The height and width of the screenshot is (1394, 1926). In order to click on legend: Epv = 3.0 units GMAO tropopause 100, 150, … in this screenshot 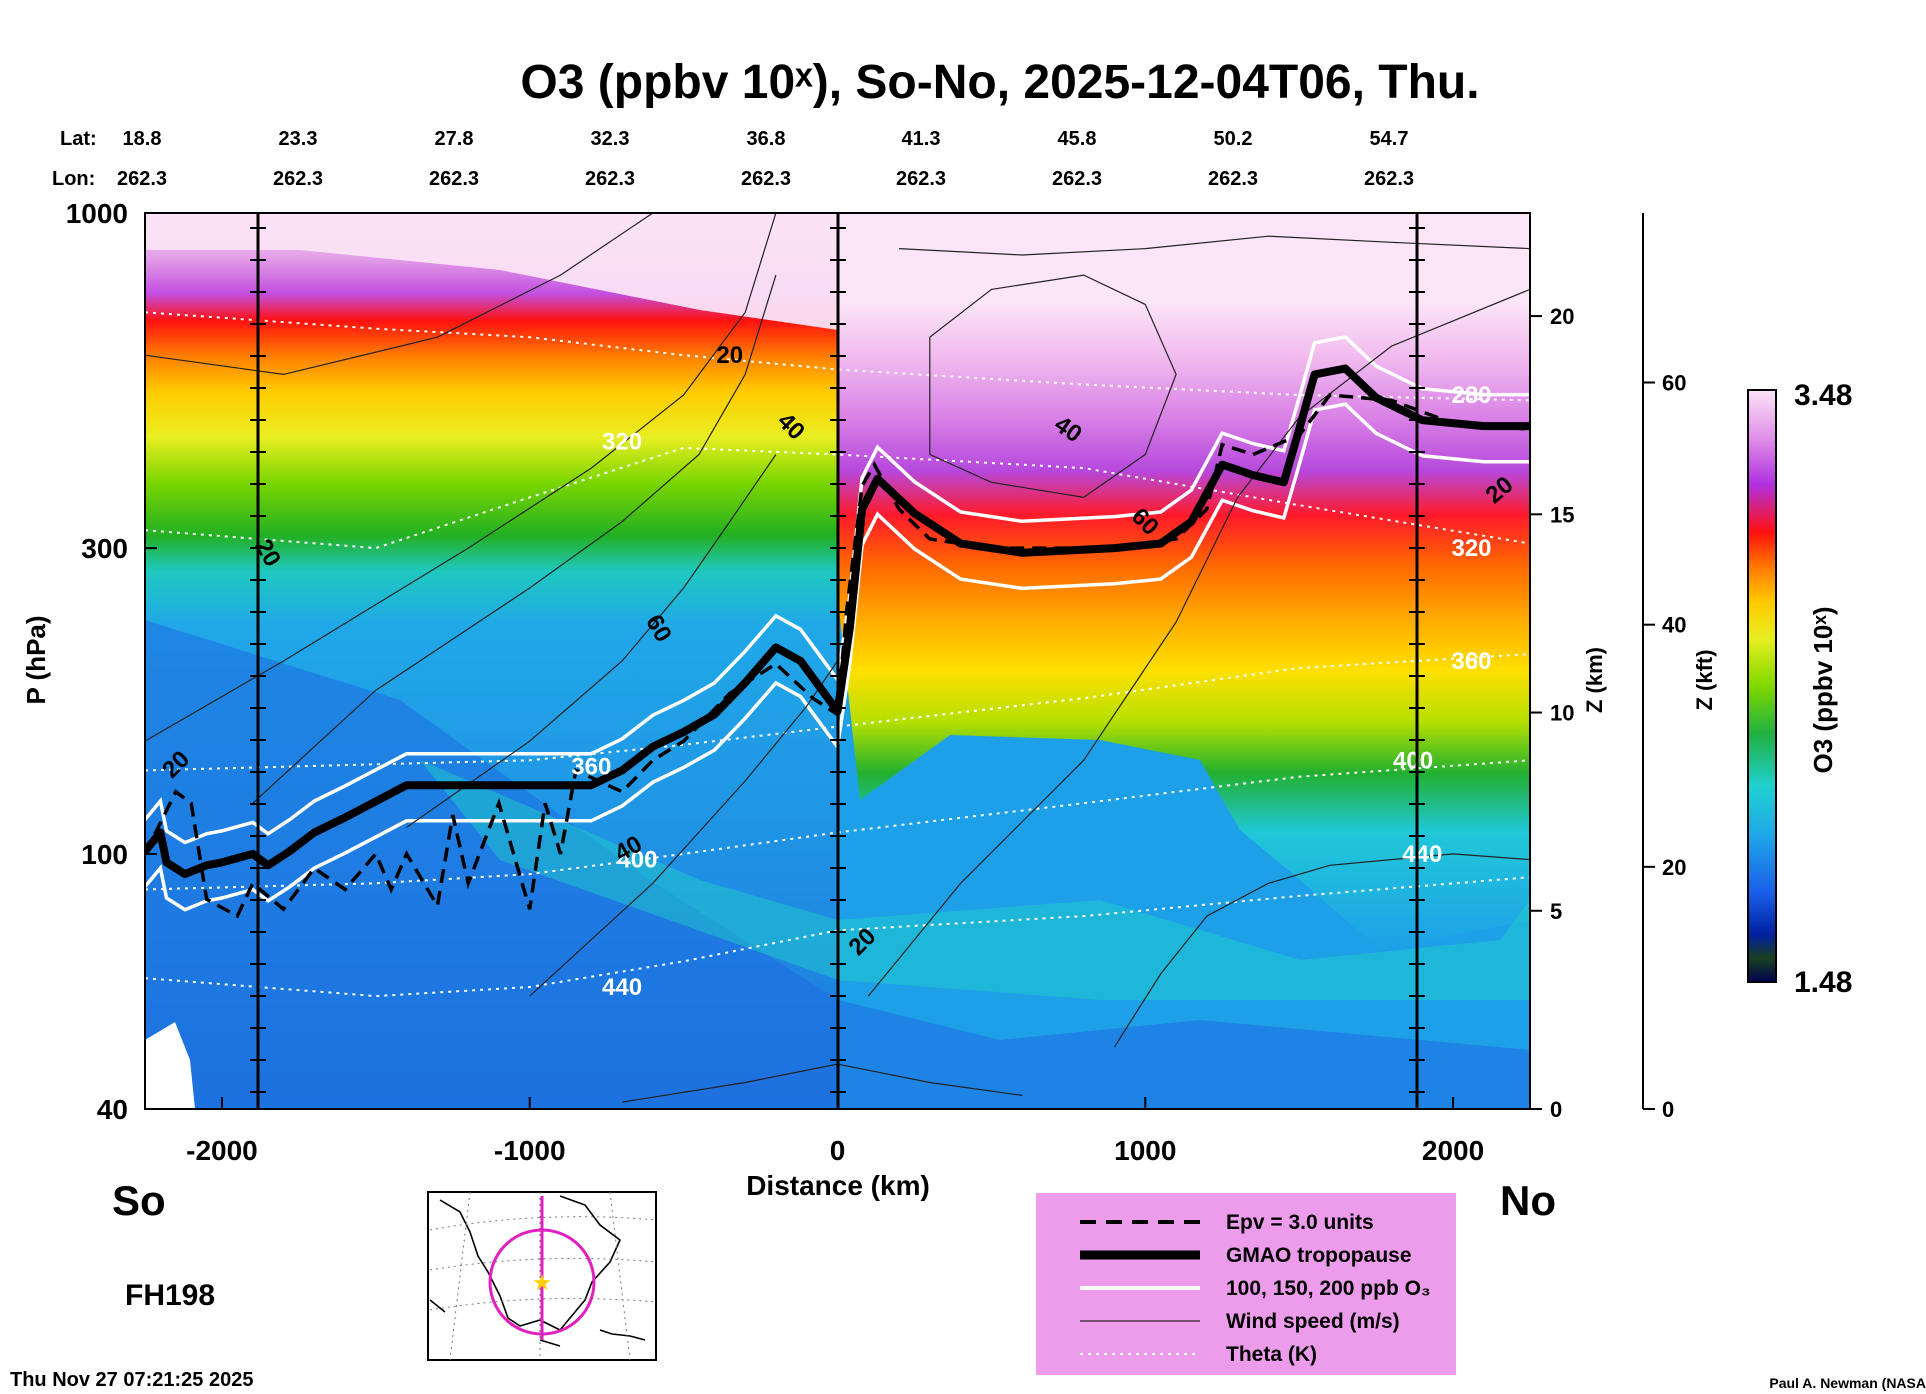, I will do `click(1246, 1284)`.